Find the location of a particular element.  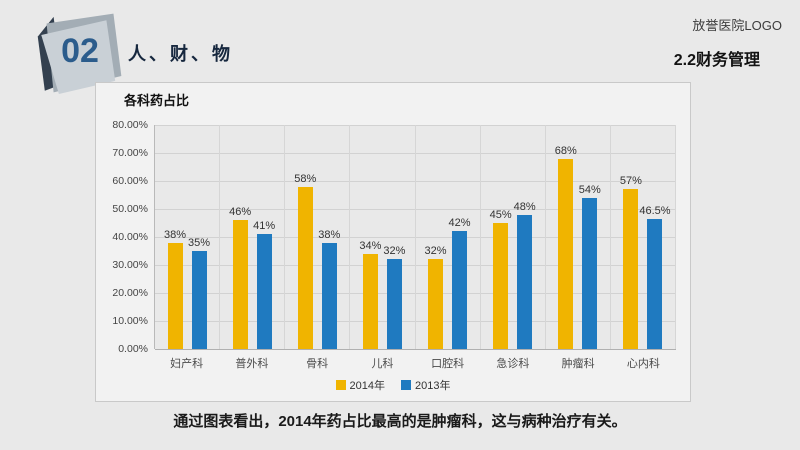

bar-2013年: 38% is located at coordinates (329, 289).